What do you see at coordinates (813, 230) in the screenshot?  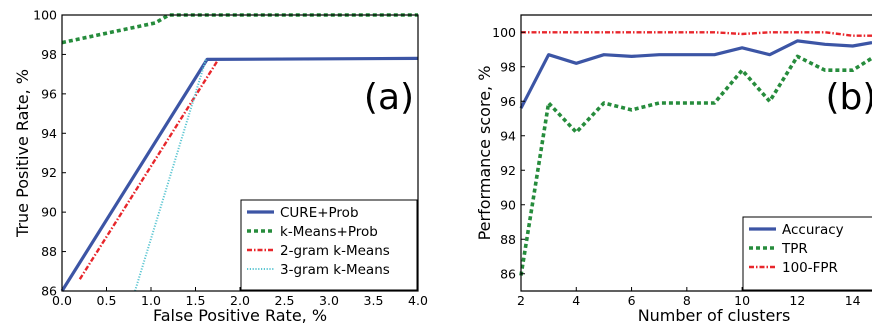 I see `panel-b-legend-entry: Accuracy` at bounding box center [813, 230].